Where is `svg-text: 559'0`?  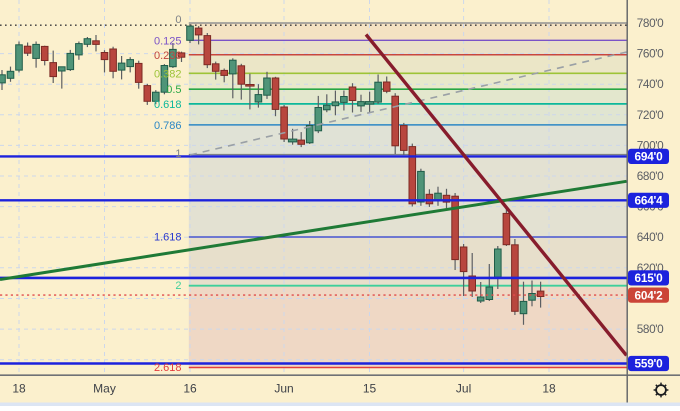
svg-text: 559'0 is located at coordinates (648, 364).